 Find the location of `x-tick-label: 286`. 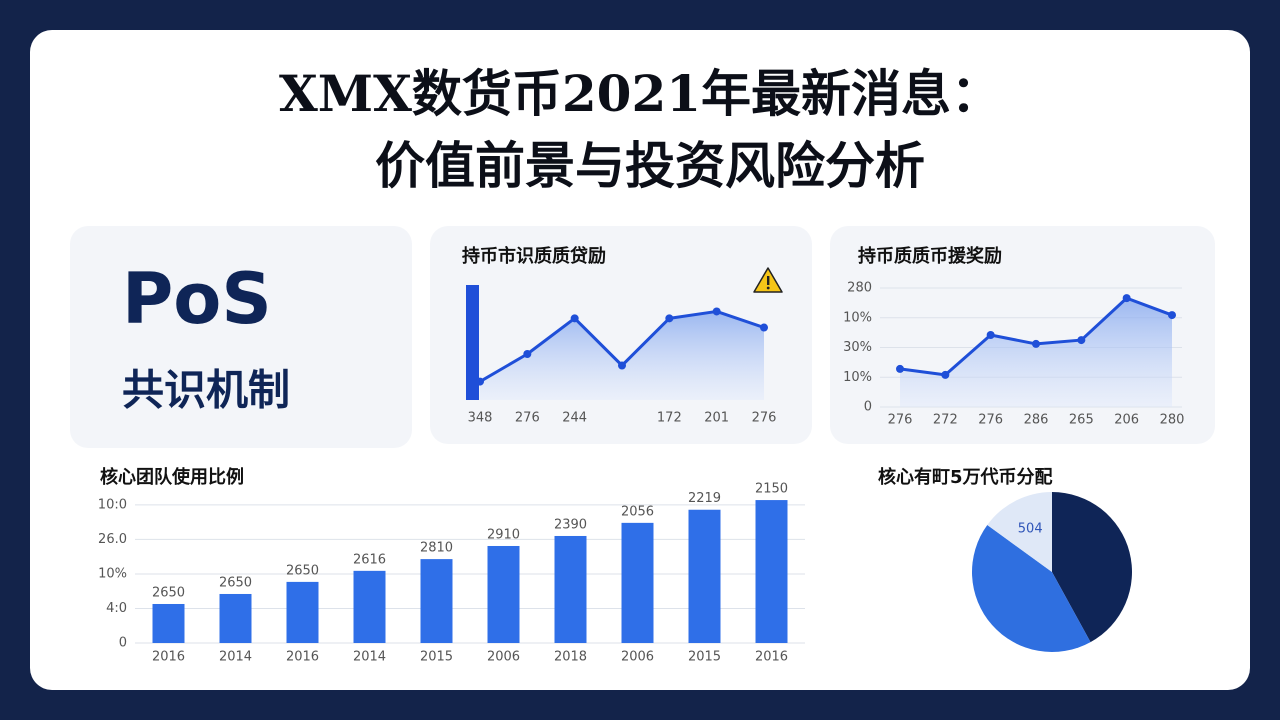

x-tick-label: 286 is located at coordinates (1036, 420).